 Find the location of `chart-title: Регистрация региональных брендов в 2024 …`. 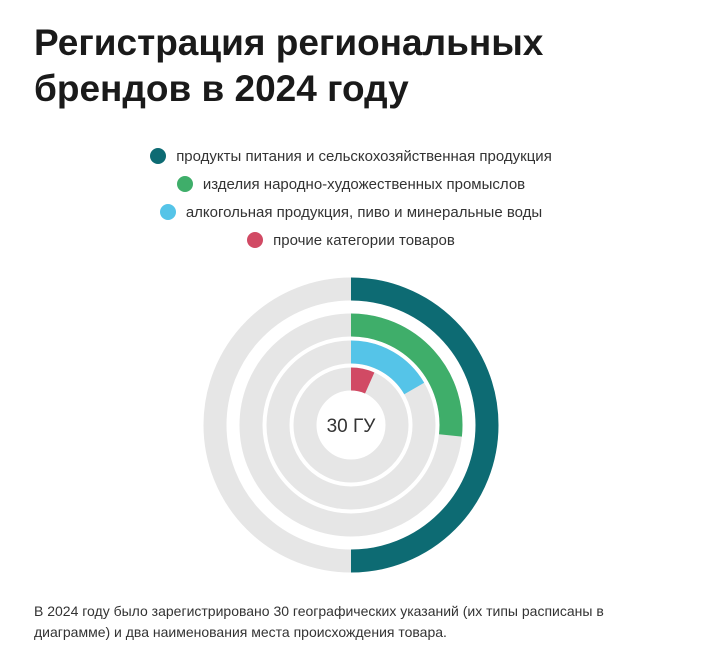

chart-title: Регистрация региональных брендов в 2024 … is located at coordinates (289, 65).